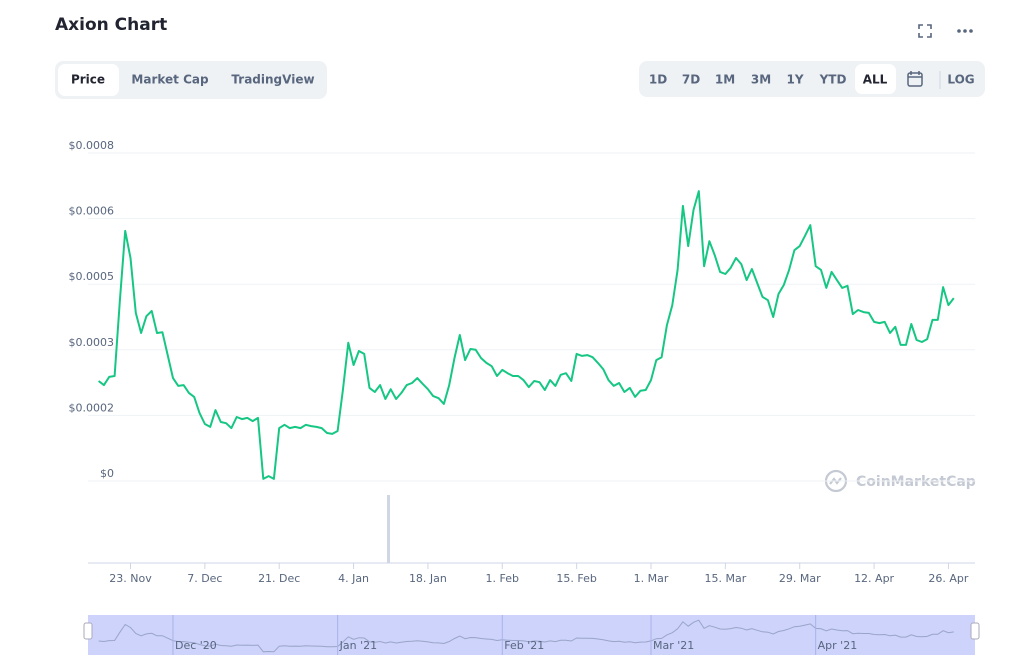  I want to click on range-button: YTD, so click(833, 80).